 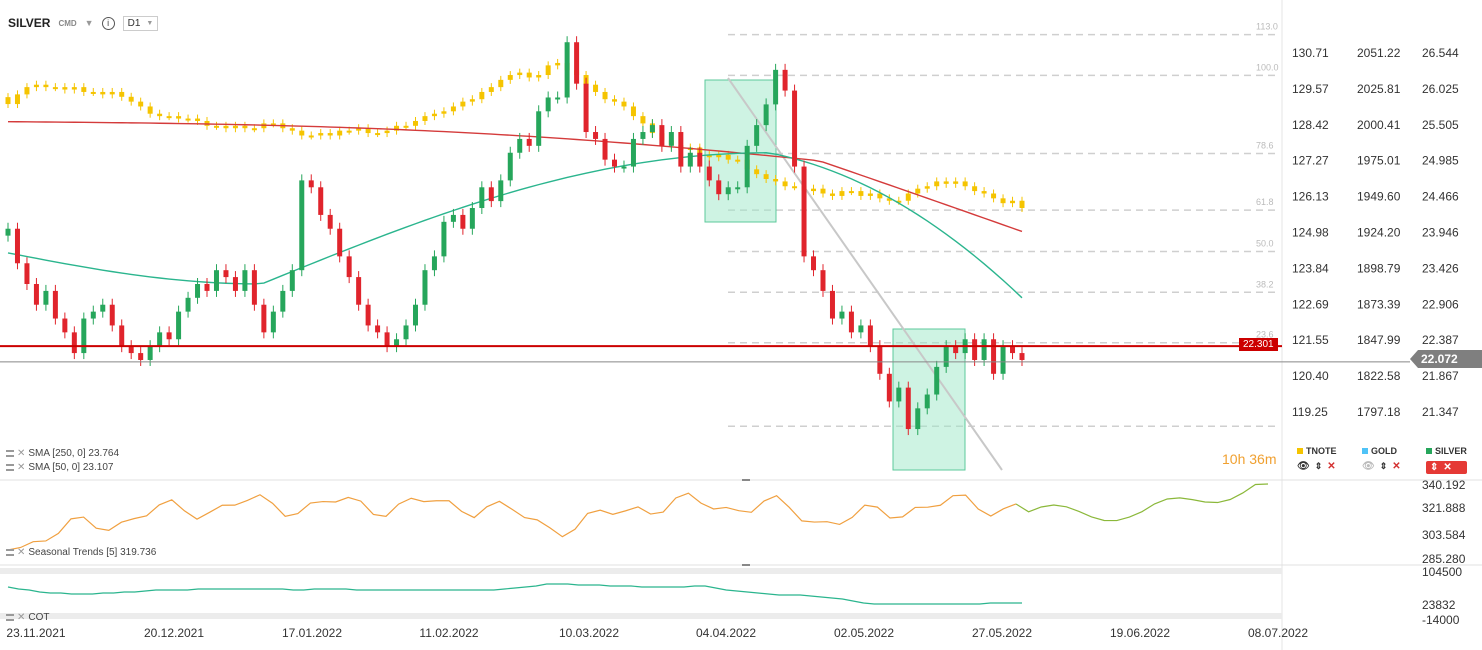 What do you see at coordinates (140, 23) in the screenshot?
I see `timeframe-select: D1 ▼` at bounding box center [140, 23].